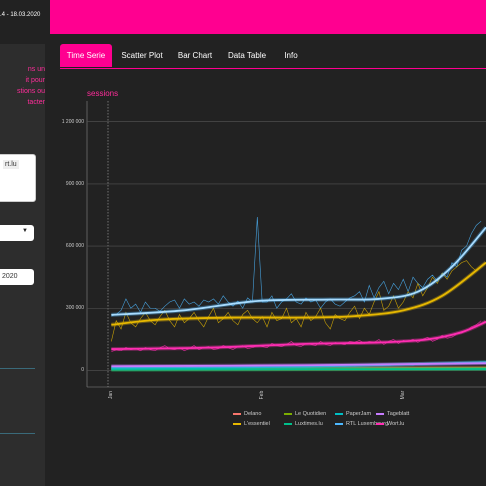 The image size is (486, 486). What do you see at coordinates (11, 164) in the screenshot?
I see `selected-site-chip: rt.lu` at bounding box center [11, 164].